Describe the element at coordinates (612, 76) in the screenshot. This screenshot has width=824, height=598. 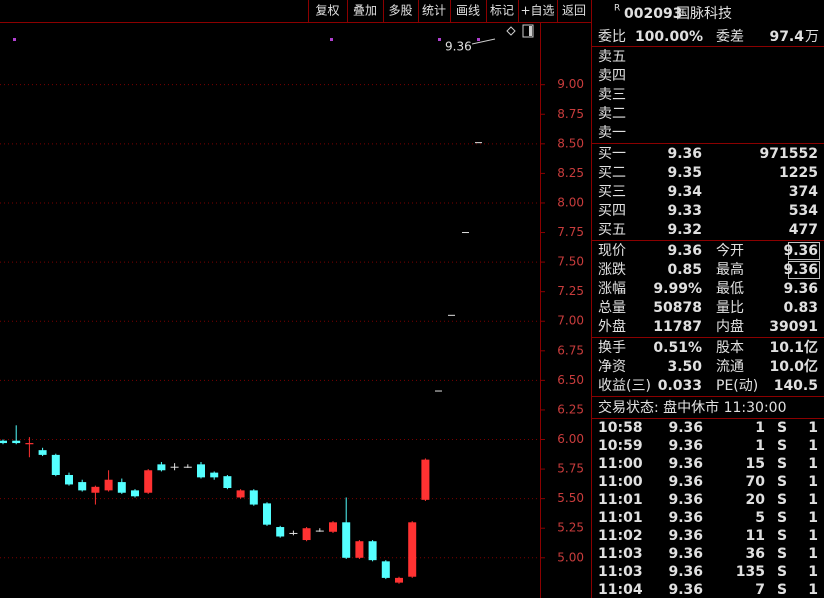
I see `sell-label: 卖四` at that location.